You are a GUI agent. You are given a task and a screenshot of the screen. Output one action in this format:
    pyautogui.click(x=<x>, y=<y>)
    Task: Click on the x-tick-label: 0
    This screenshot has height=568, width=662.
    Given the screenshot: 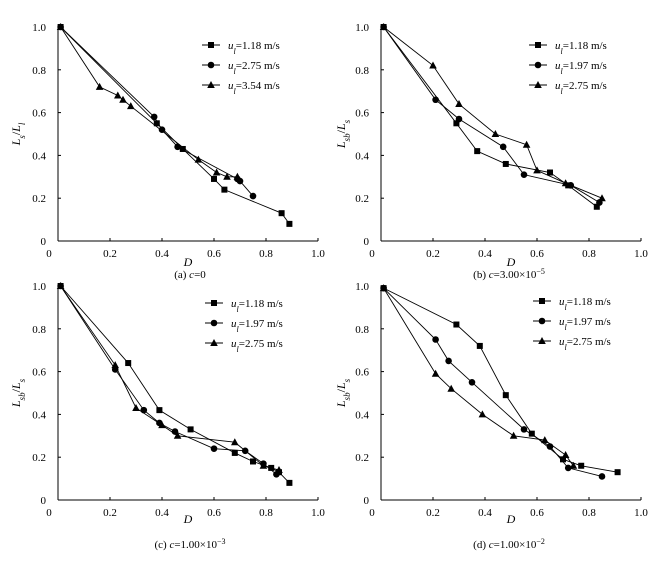 What is the action you would take?
    pyautogui.click(x=49, y=254)
    